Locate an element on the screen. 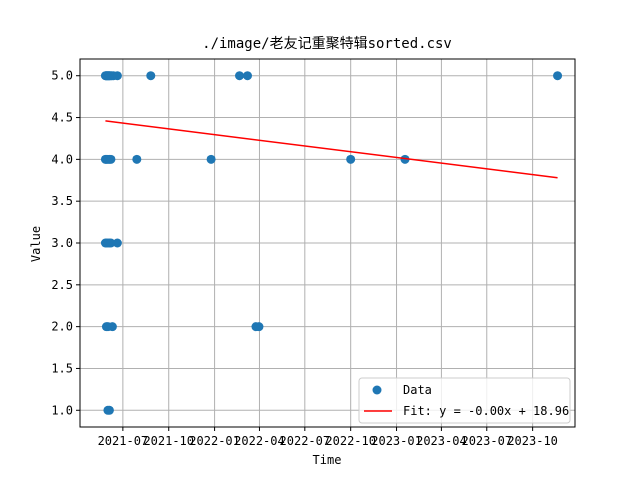 This screenshot has height=480, width=640. fit-line is located at coordinates (331, 149).